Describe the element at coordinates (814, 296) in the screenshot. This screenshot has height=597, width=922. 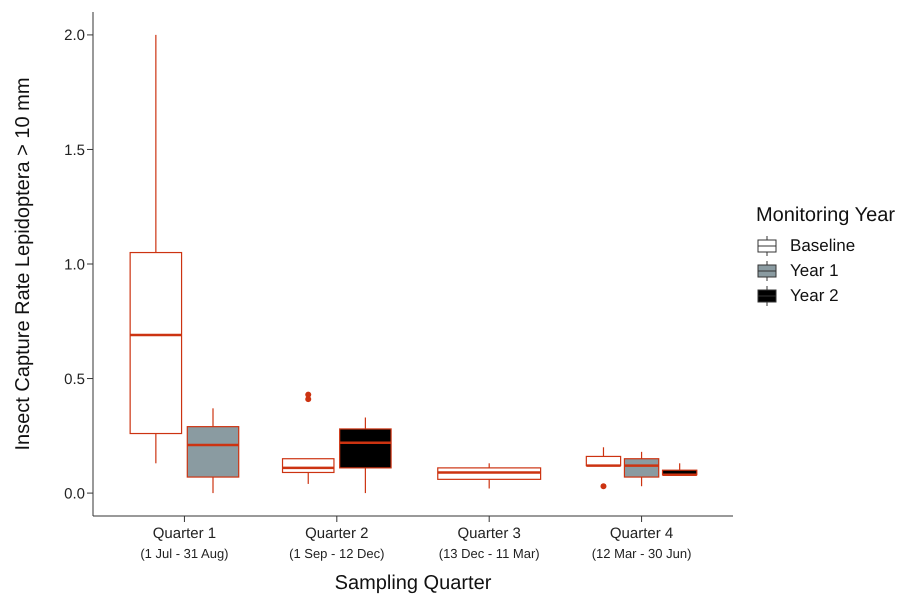
I see `legend-label: Year 2` at that location.